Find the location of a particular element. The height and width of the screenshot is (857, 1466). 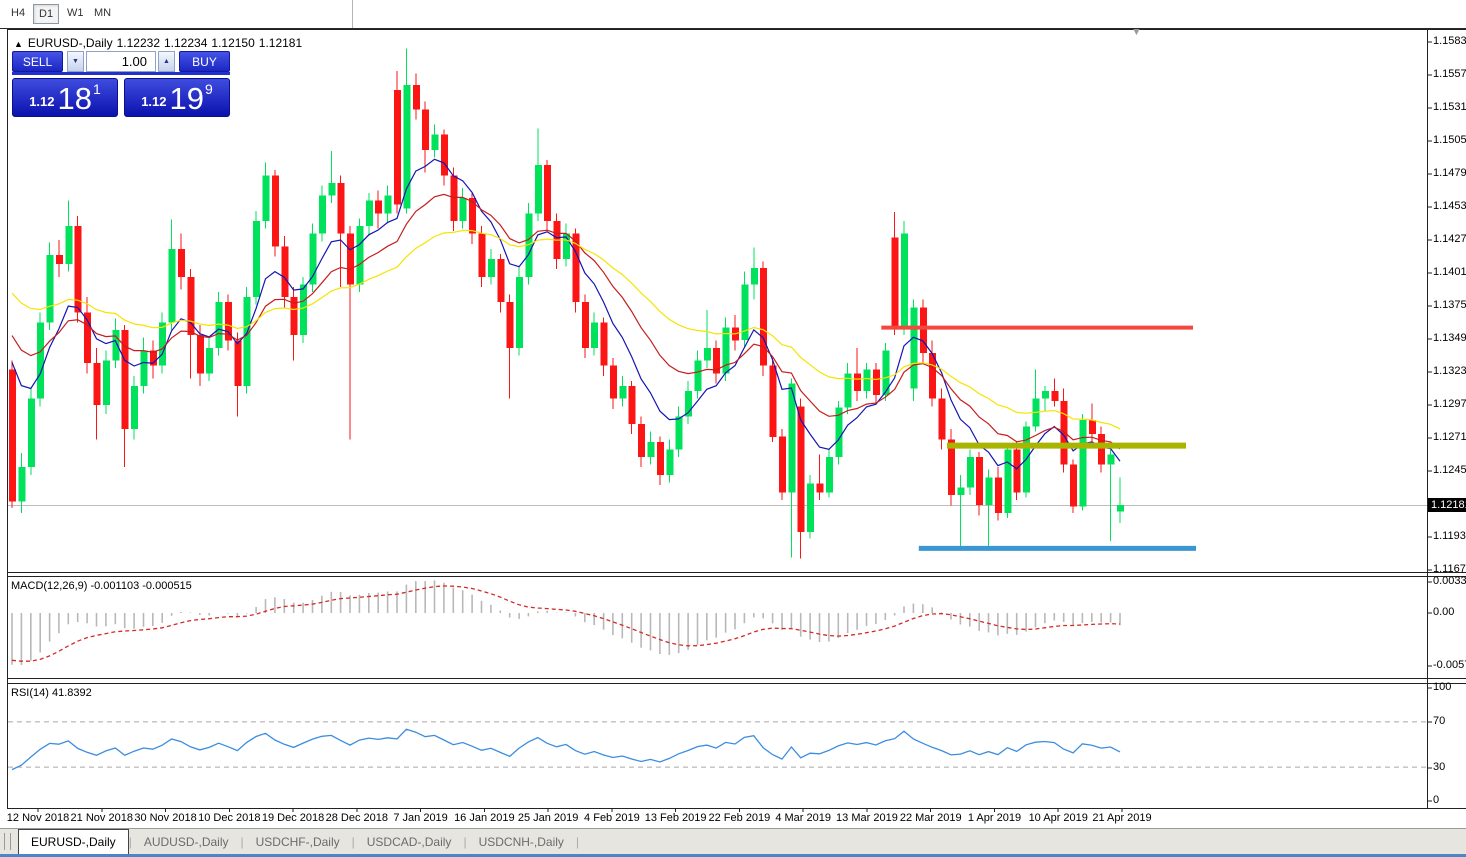

date-label: 30 Nov 2018 is located at coordinates (165, 818).